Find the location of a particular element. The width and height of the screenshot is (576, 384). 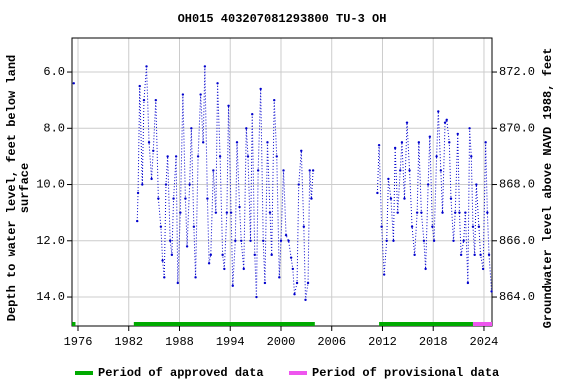

y2-tick-label: 868.0 is located at coordinates (517, 185).